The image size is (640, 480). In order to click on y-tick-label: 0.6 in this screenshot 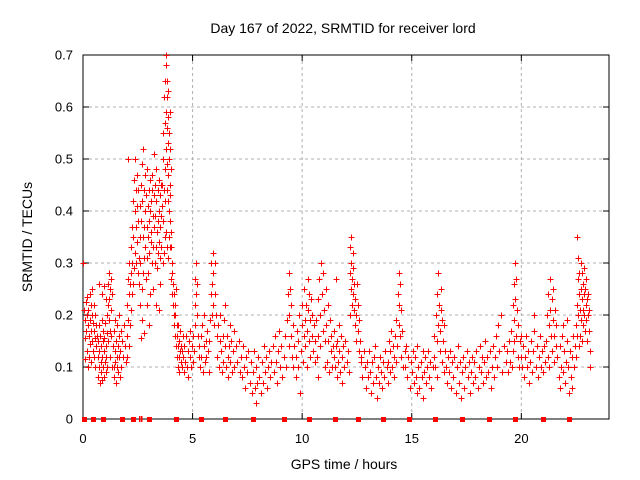, I will do `click(64, 107)`.